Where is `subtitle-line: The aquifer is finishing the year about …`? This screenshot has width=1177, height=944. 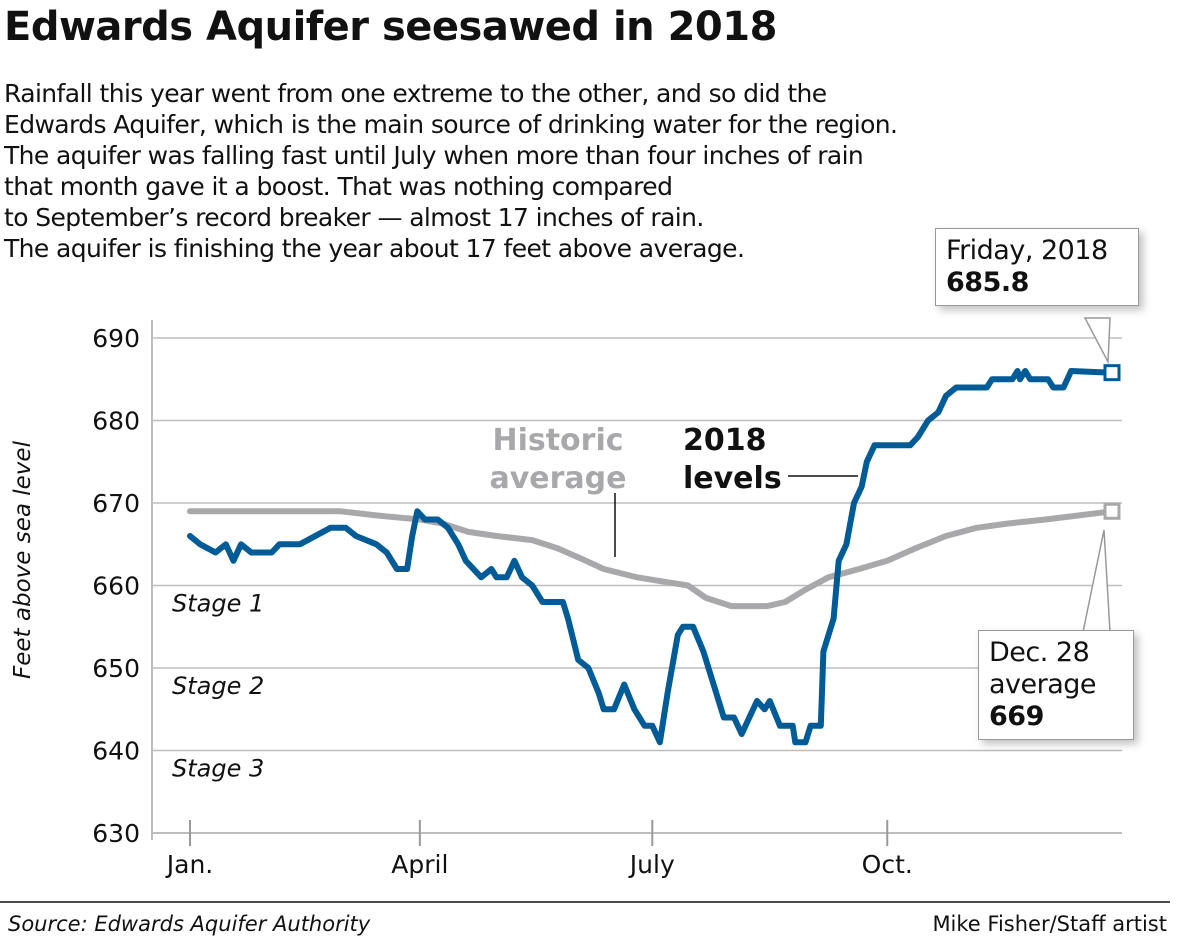 subtitle-line: The aquifer is finishing the year about … is located at coordinates (374, 248).